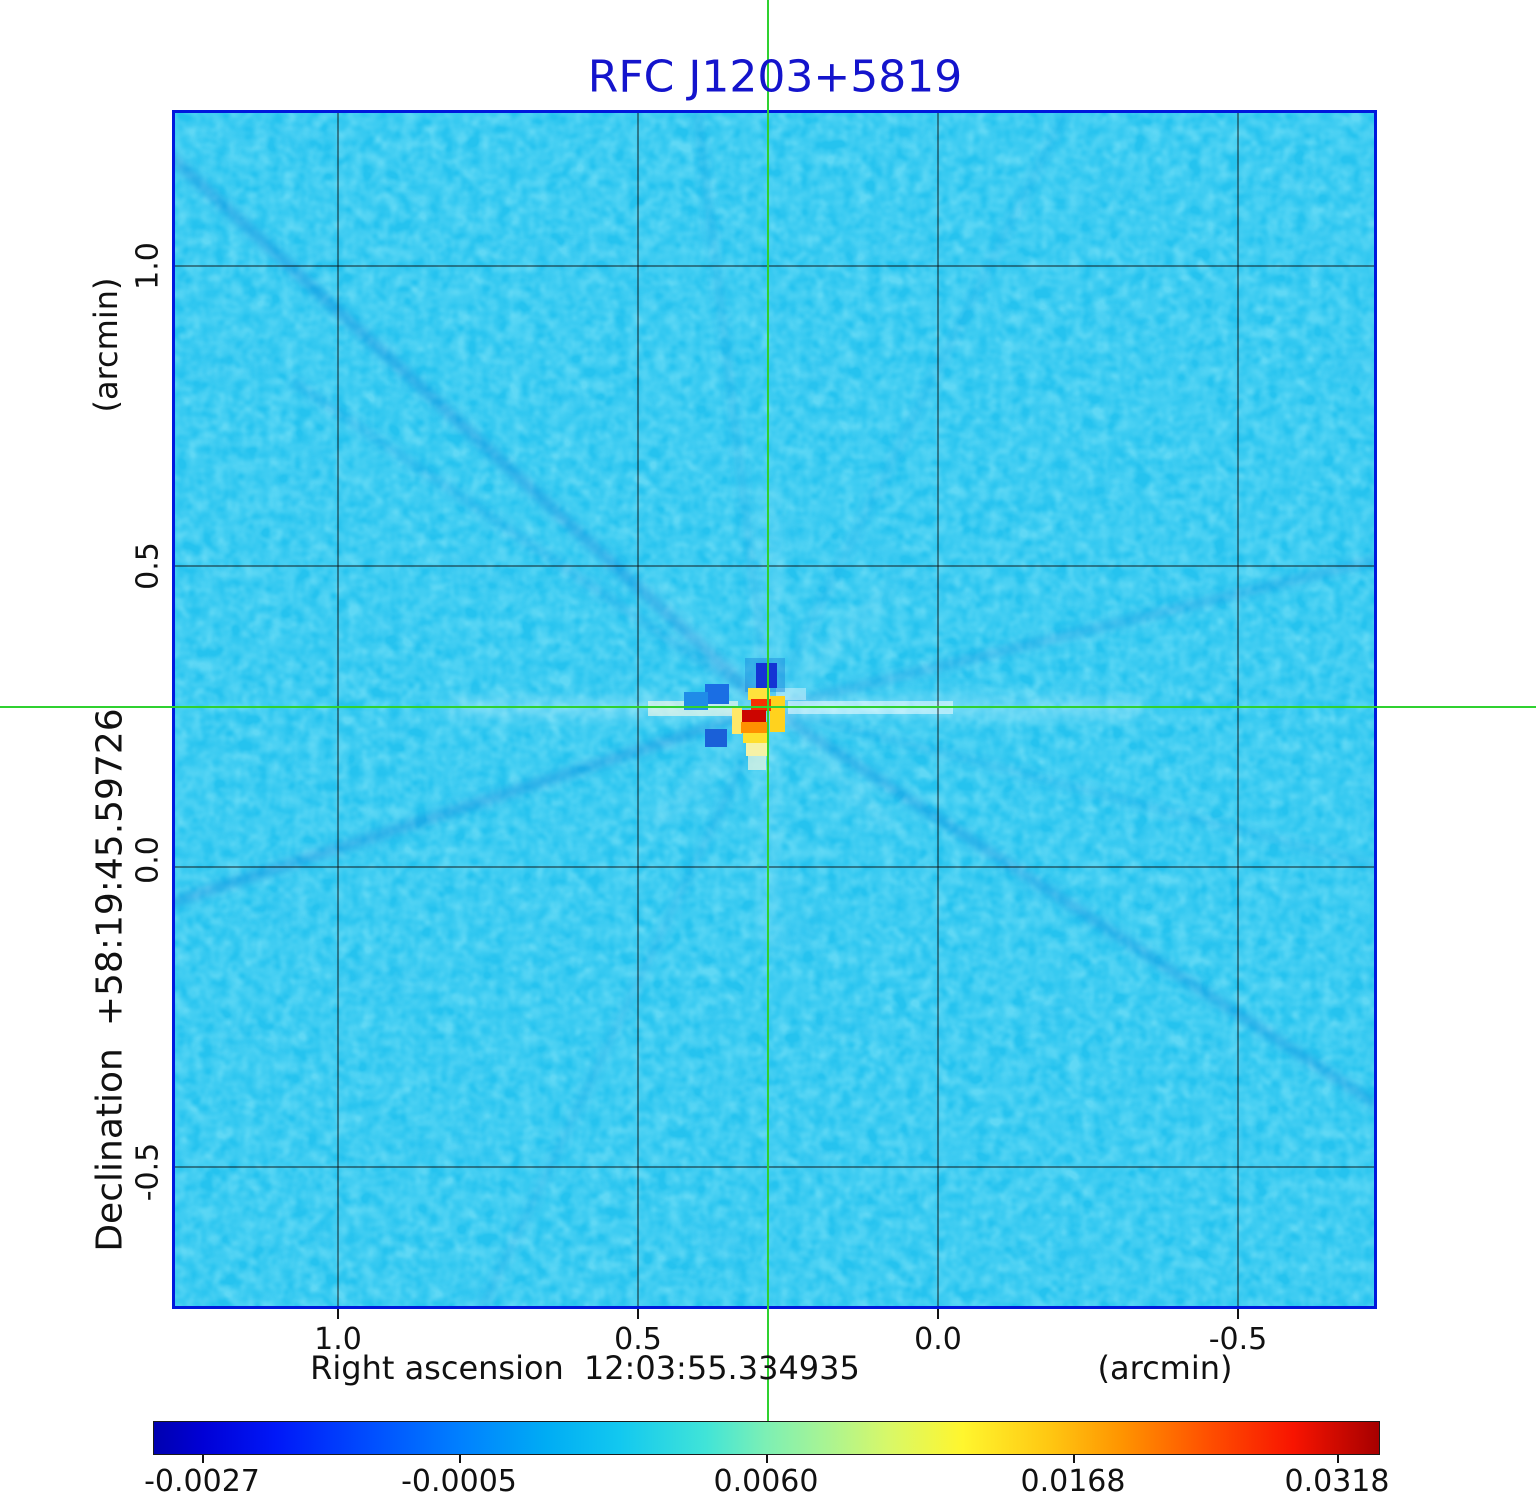 Image resolution: width=1536 pixels, height=1511 pixels. I want to click on y-axis-dec-value: +58:19:45.59726, so click(110, 867).